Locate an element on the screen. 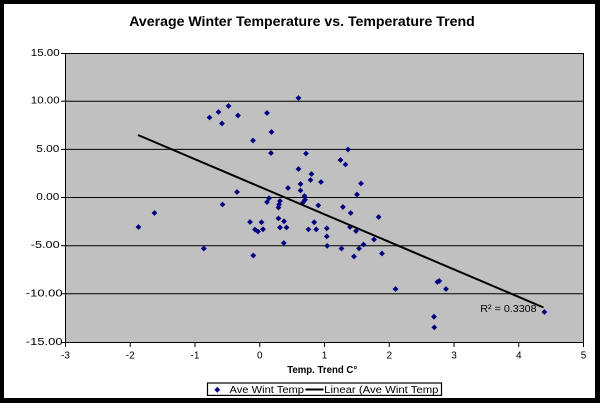  svg-text: -2 is located at coordinates (130, 356).